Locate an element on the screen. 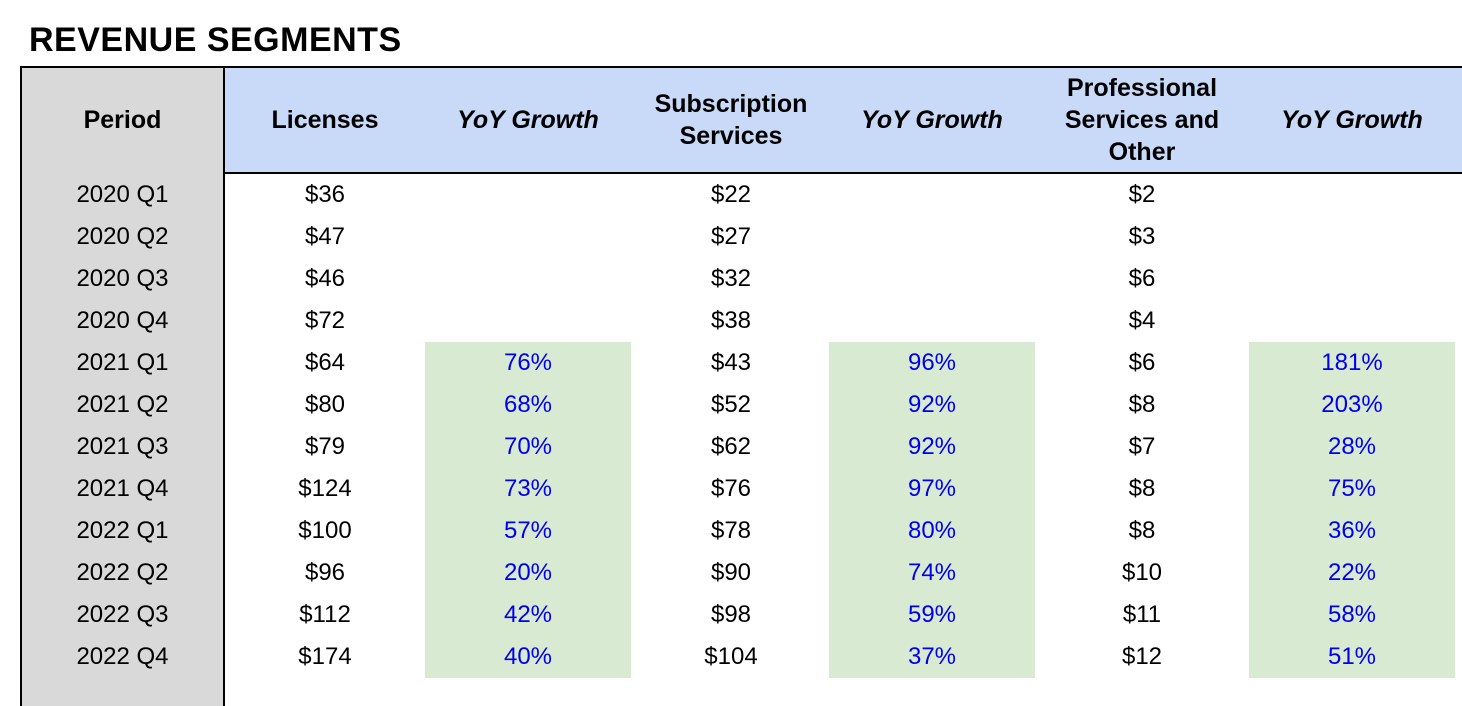 The height and width of the screenshot is (706, 1462). cell-licenses: $100 is located at coordinates (325, 530).